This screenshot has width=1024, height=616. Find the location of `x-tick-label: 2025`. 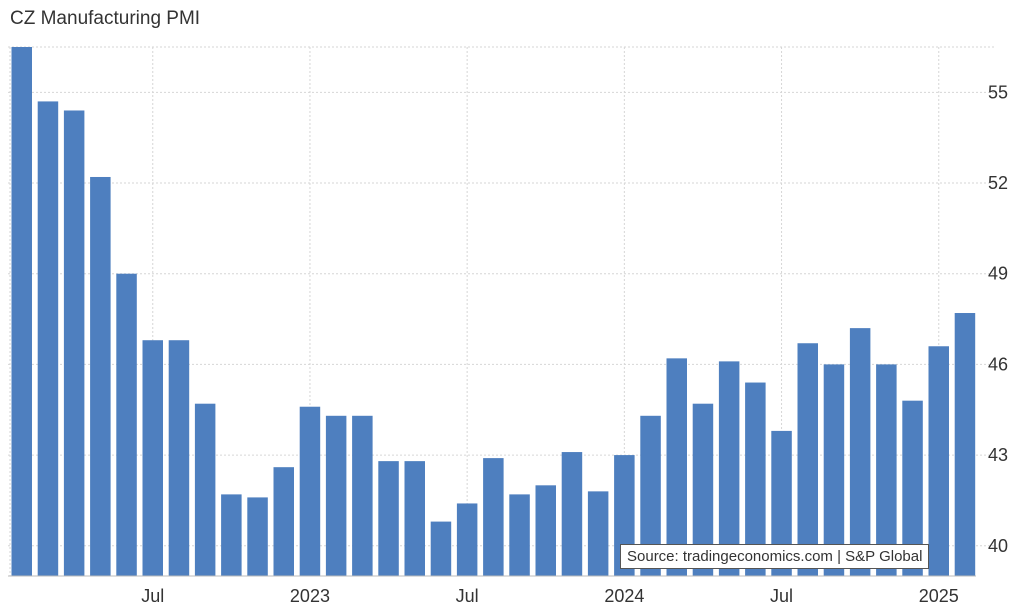

x-tick-label: 2025 is located at coordinates (939, 596).